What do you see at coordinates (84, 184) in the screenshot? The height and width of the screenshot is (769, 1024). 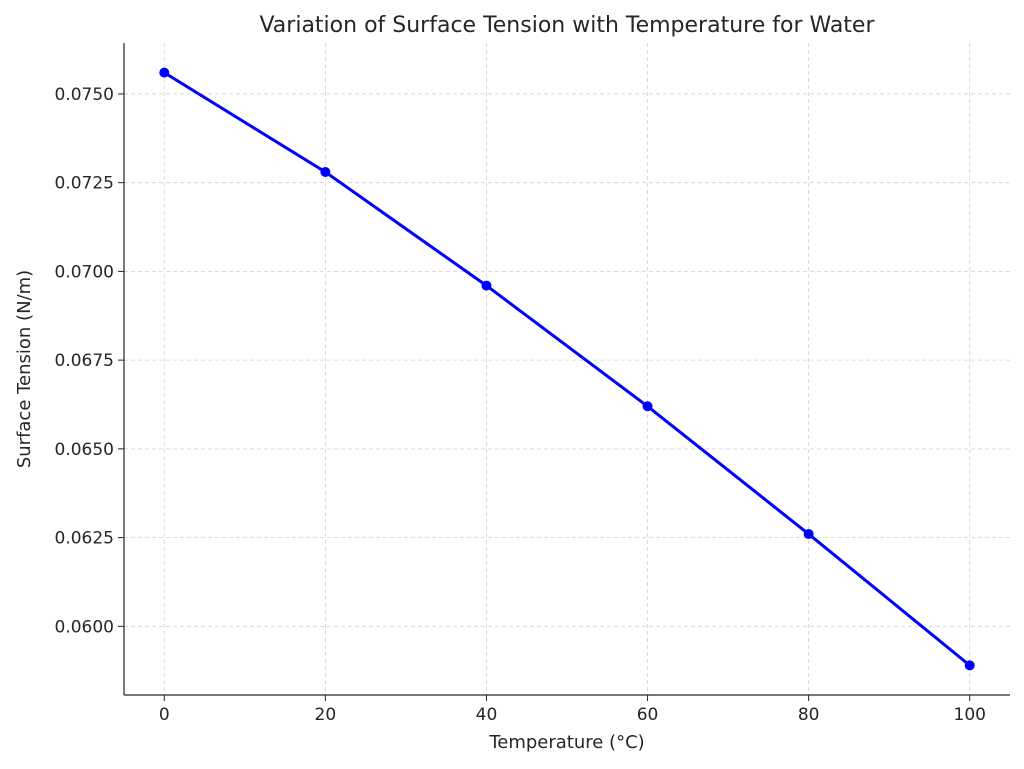 I see `y-tick-label: 0.0725` at bounding box center [84, 184].